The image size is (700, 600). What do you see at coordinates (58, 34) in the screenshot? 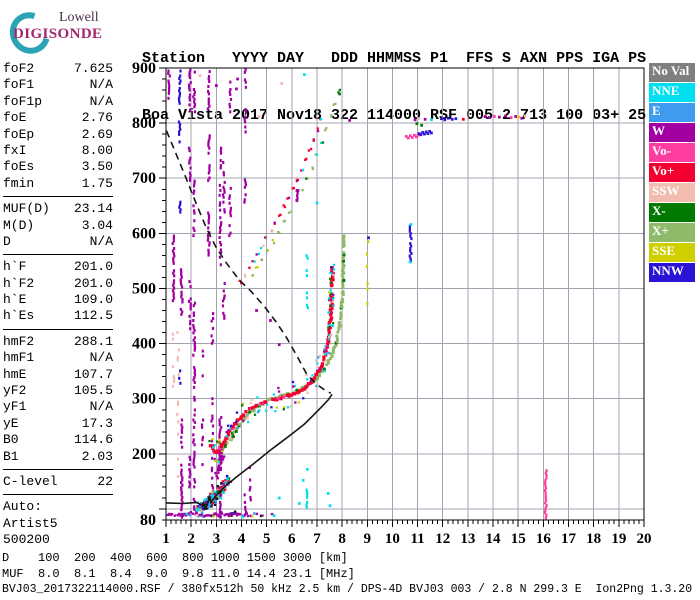
I see `logo-digisonde-text: DIGISONDE` at bounding box center [58, 34].